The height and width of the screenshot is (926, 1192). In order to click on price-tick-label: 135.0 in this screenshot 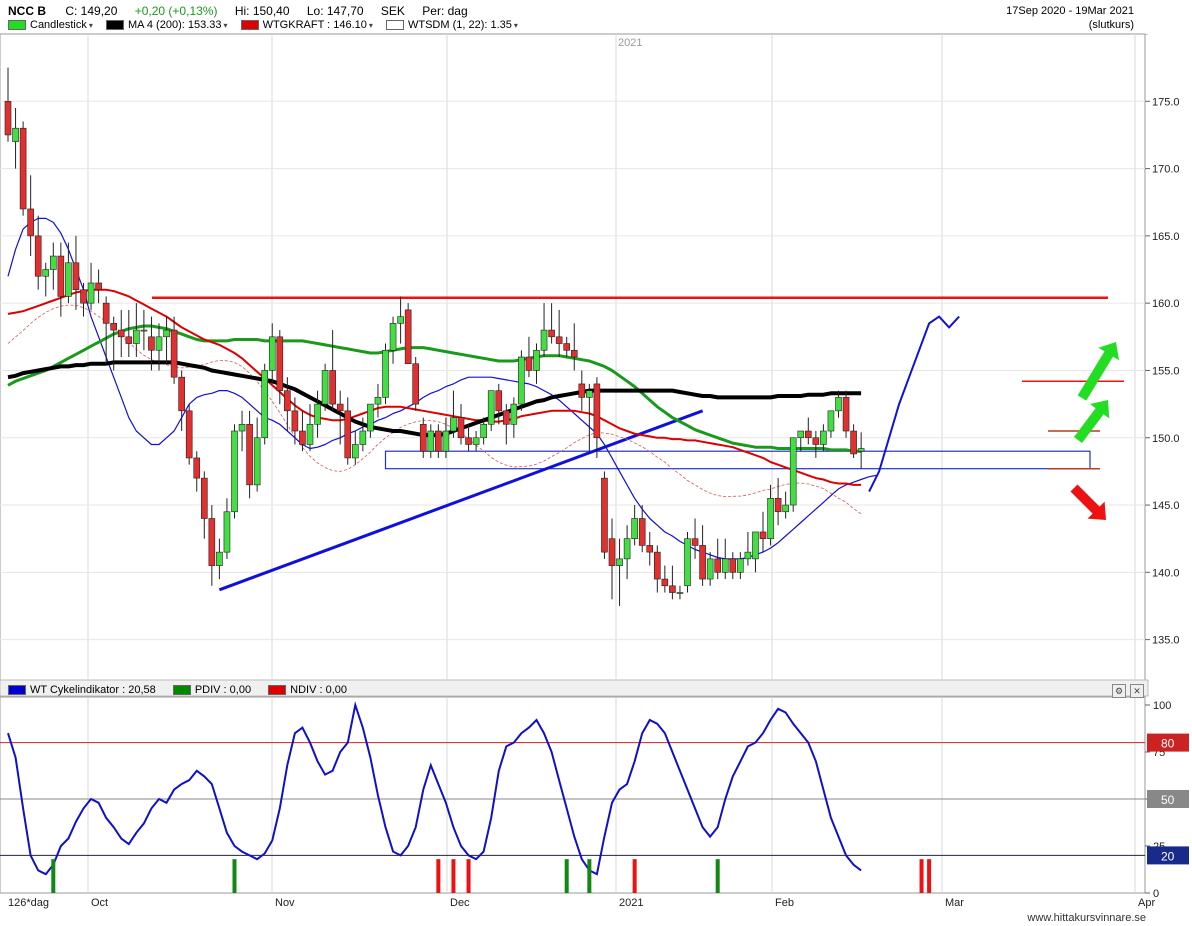, I will do `click(1166, 641)`.